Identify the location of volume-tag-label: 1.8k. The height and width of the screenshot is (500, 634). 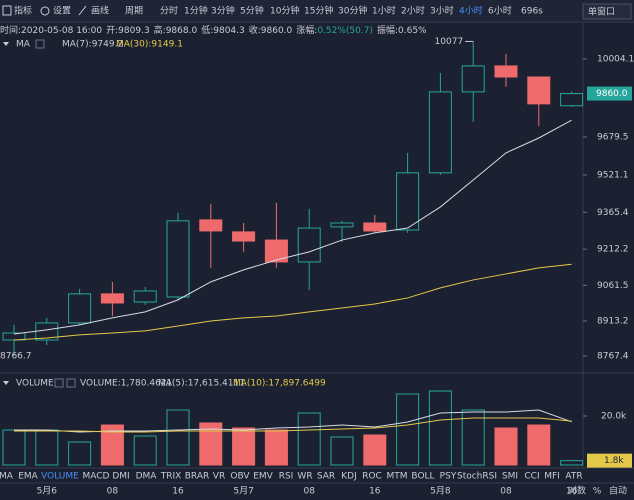
(614, 461).